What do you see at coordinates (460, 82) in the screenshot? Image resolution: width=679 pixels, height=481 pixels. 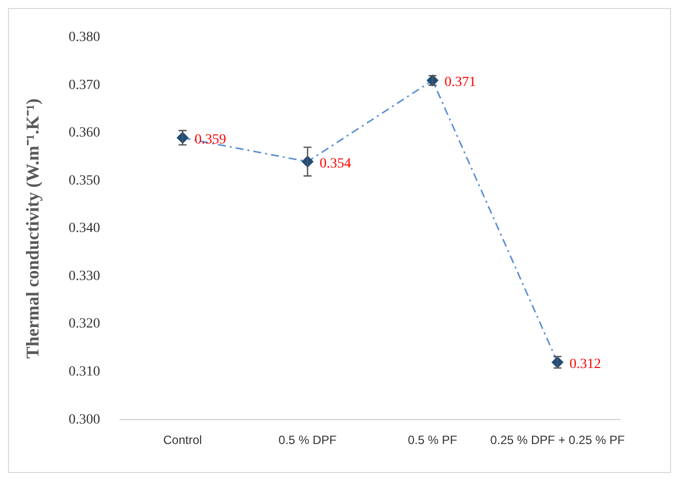 I see `data-label: 0.371` at bounding box center [460, 82].